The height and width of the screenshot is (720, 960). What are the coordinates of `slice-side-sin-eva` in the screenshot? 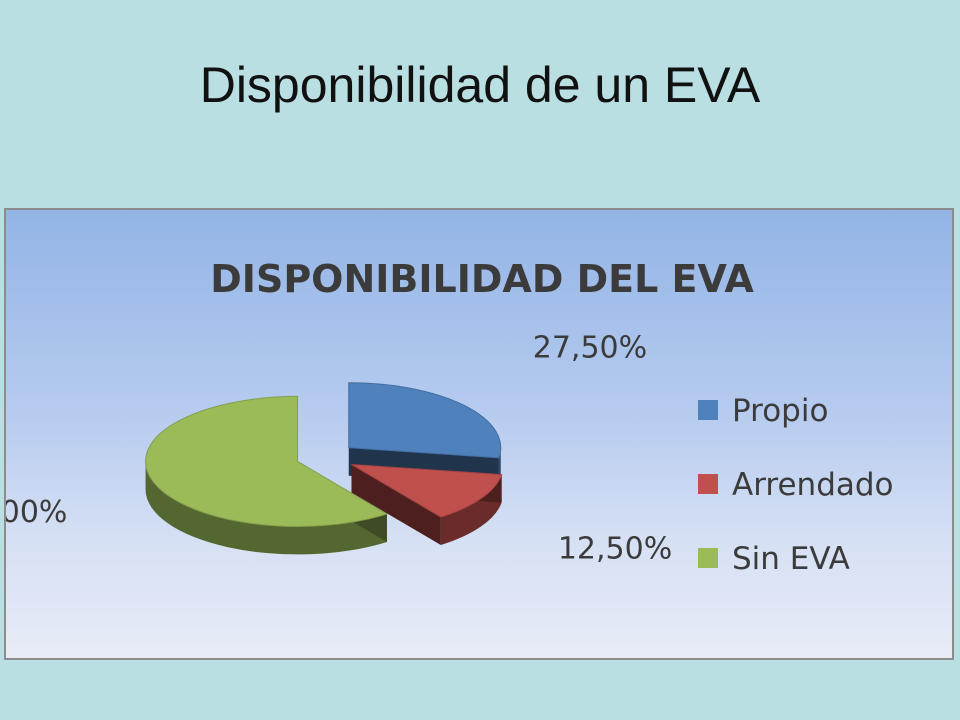 It's located at (266, 508).